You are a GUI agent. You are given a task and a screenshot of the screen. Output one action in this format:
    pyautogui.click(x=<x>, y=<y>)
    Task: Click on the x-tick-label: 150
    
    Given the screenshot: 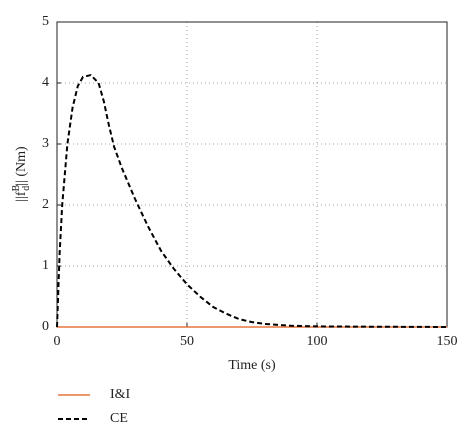 What is the action you would take?
    pyautogui.click(x=447, y=341)
    